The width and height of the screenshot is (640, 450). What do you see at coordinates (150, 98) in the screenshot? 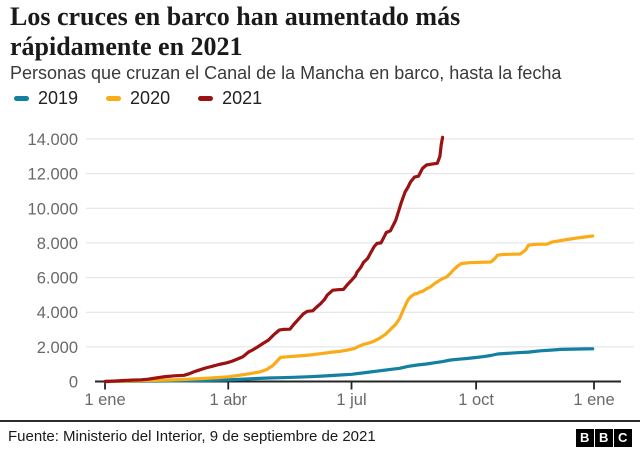
I see `legend-label: 2020` at bounding box center [150, 98].